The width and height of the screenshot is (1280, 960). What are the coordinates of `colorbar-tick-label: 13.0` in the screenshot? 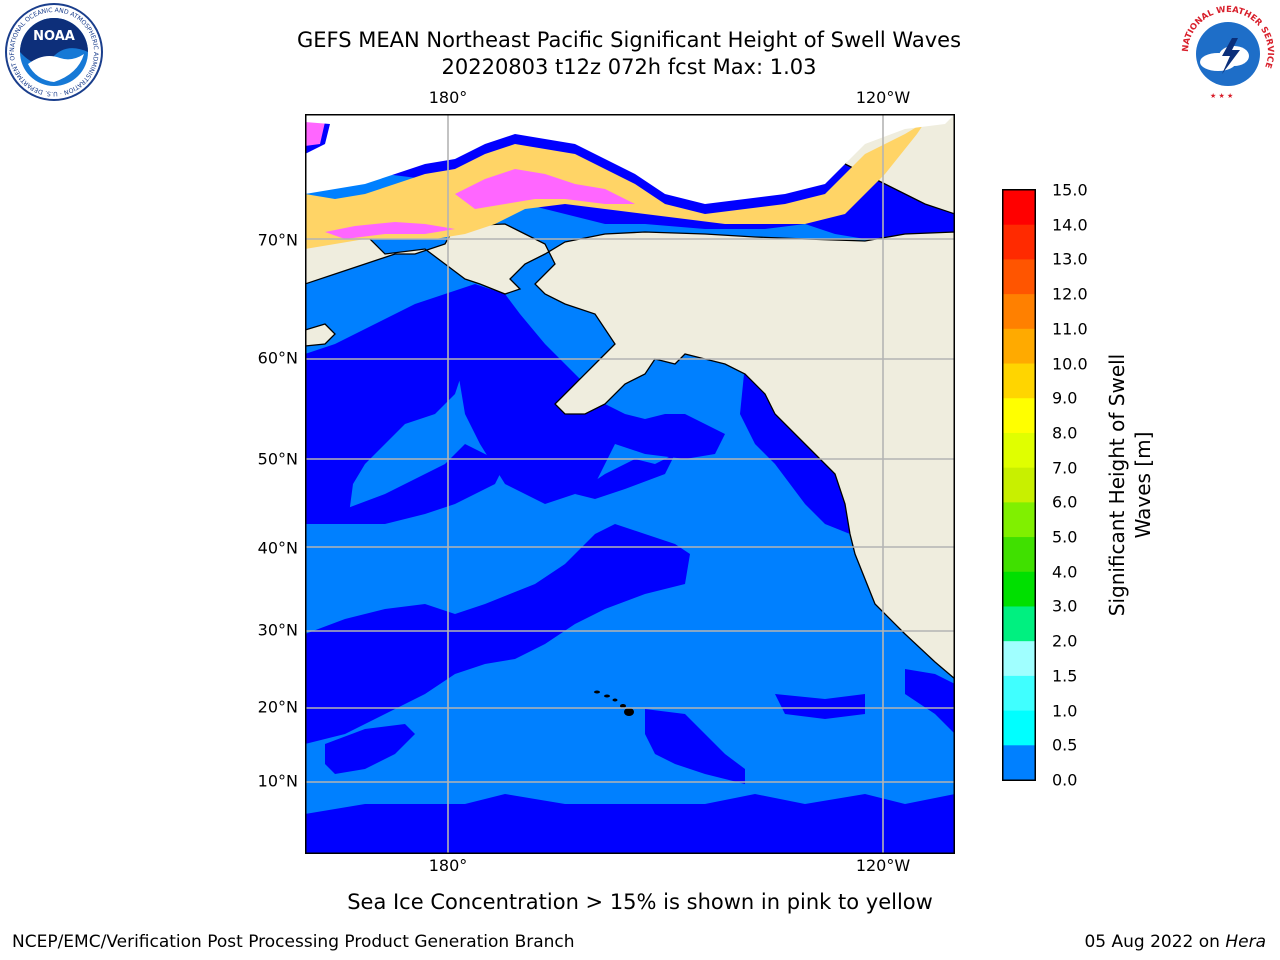 It's located at (1070, 259).